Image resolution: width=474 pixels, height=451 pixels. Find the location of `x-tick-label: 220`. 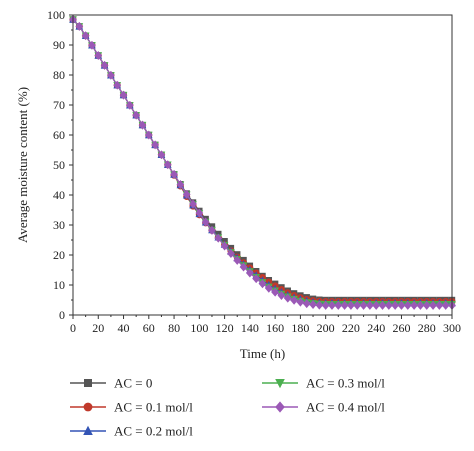

x-tick-label: 220 is located at coordinates (351, 328).